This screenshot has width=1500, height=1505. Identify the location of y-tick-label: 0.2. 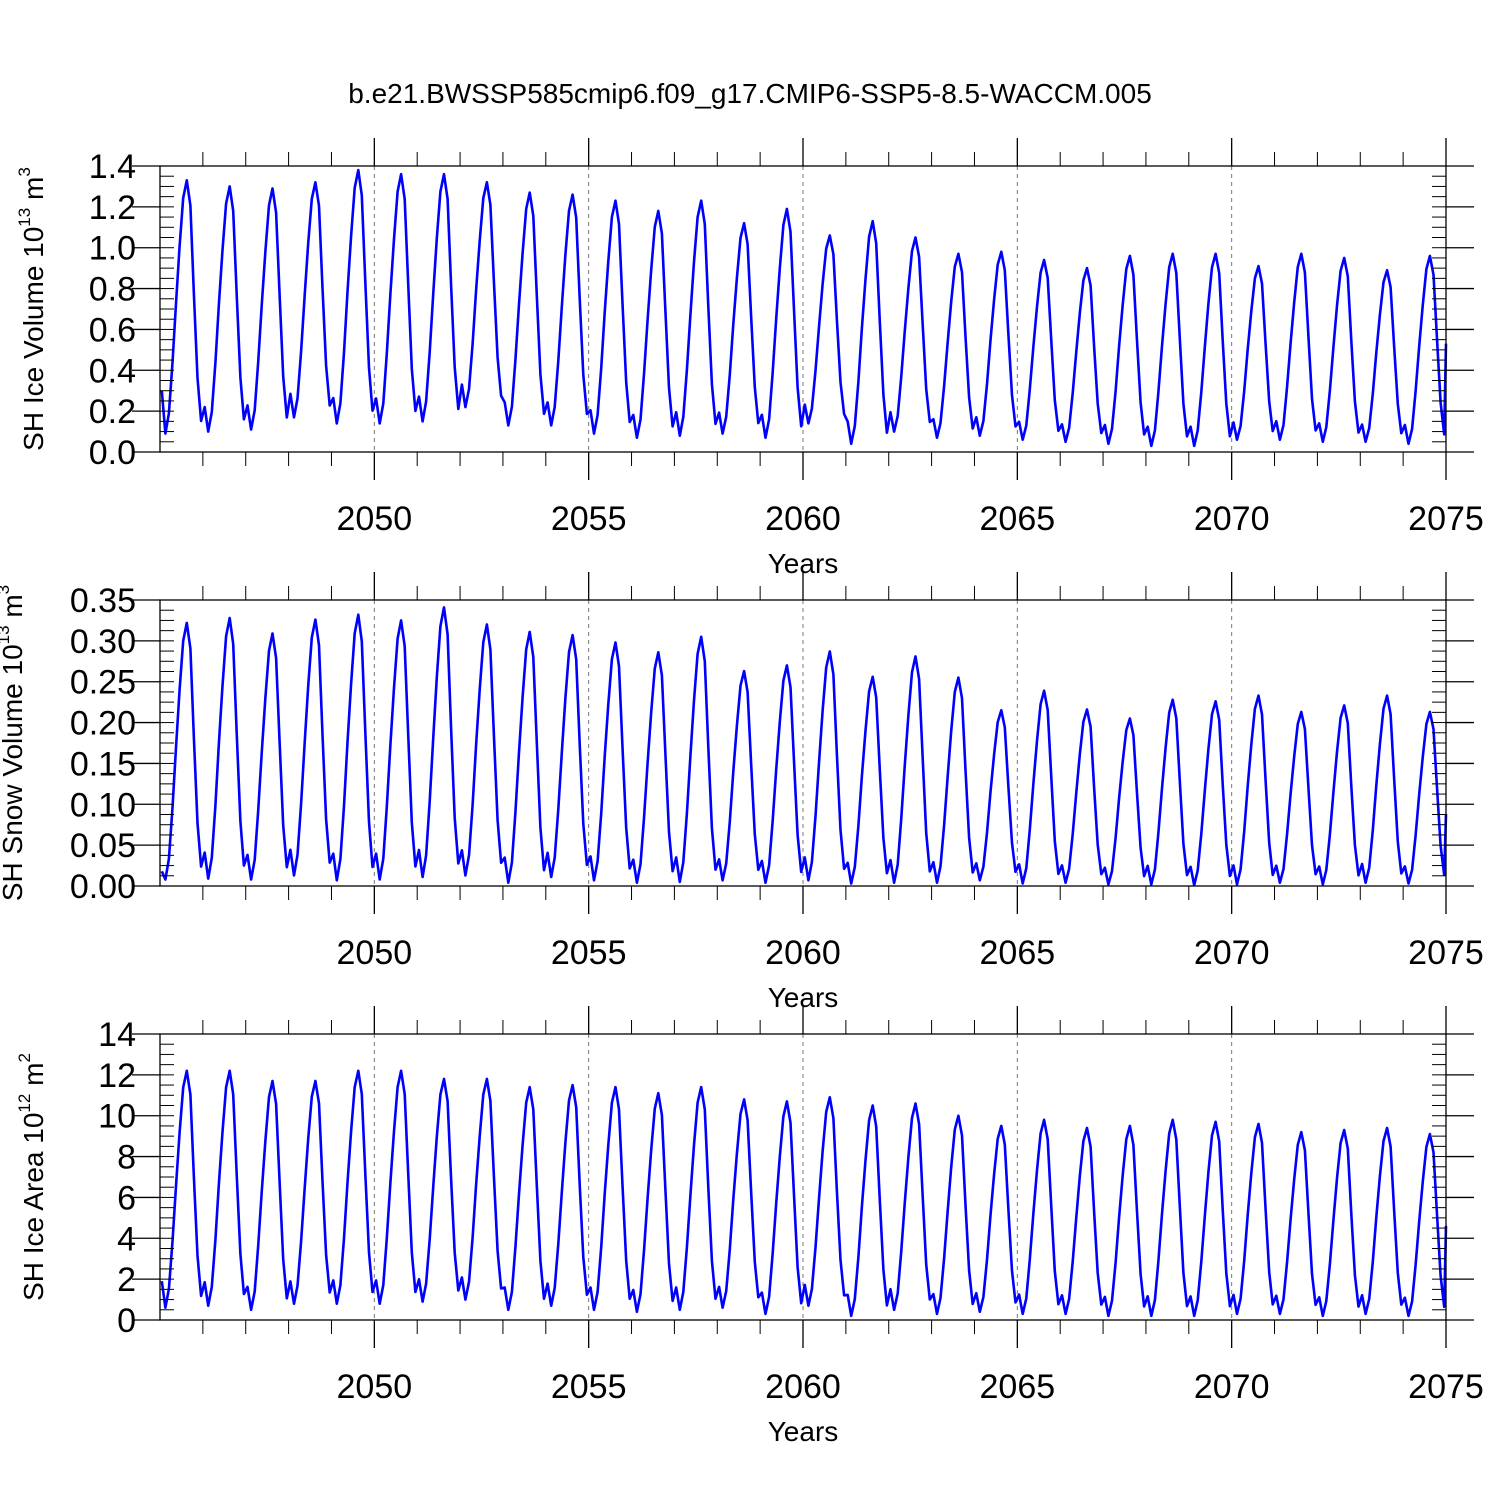
(112, 412).